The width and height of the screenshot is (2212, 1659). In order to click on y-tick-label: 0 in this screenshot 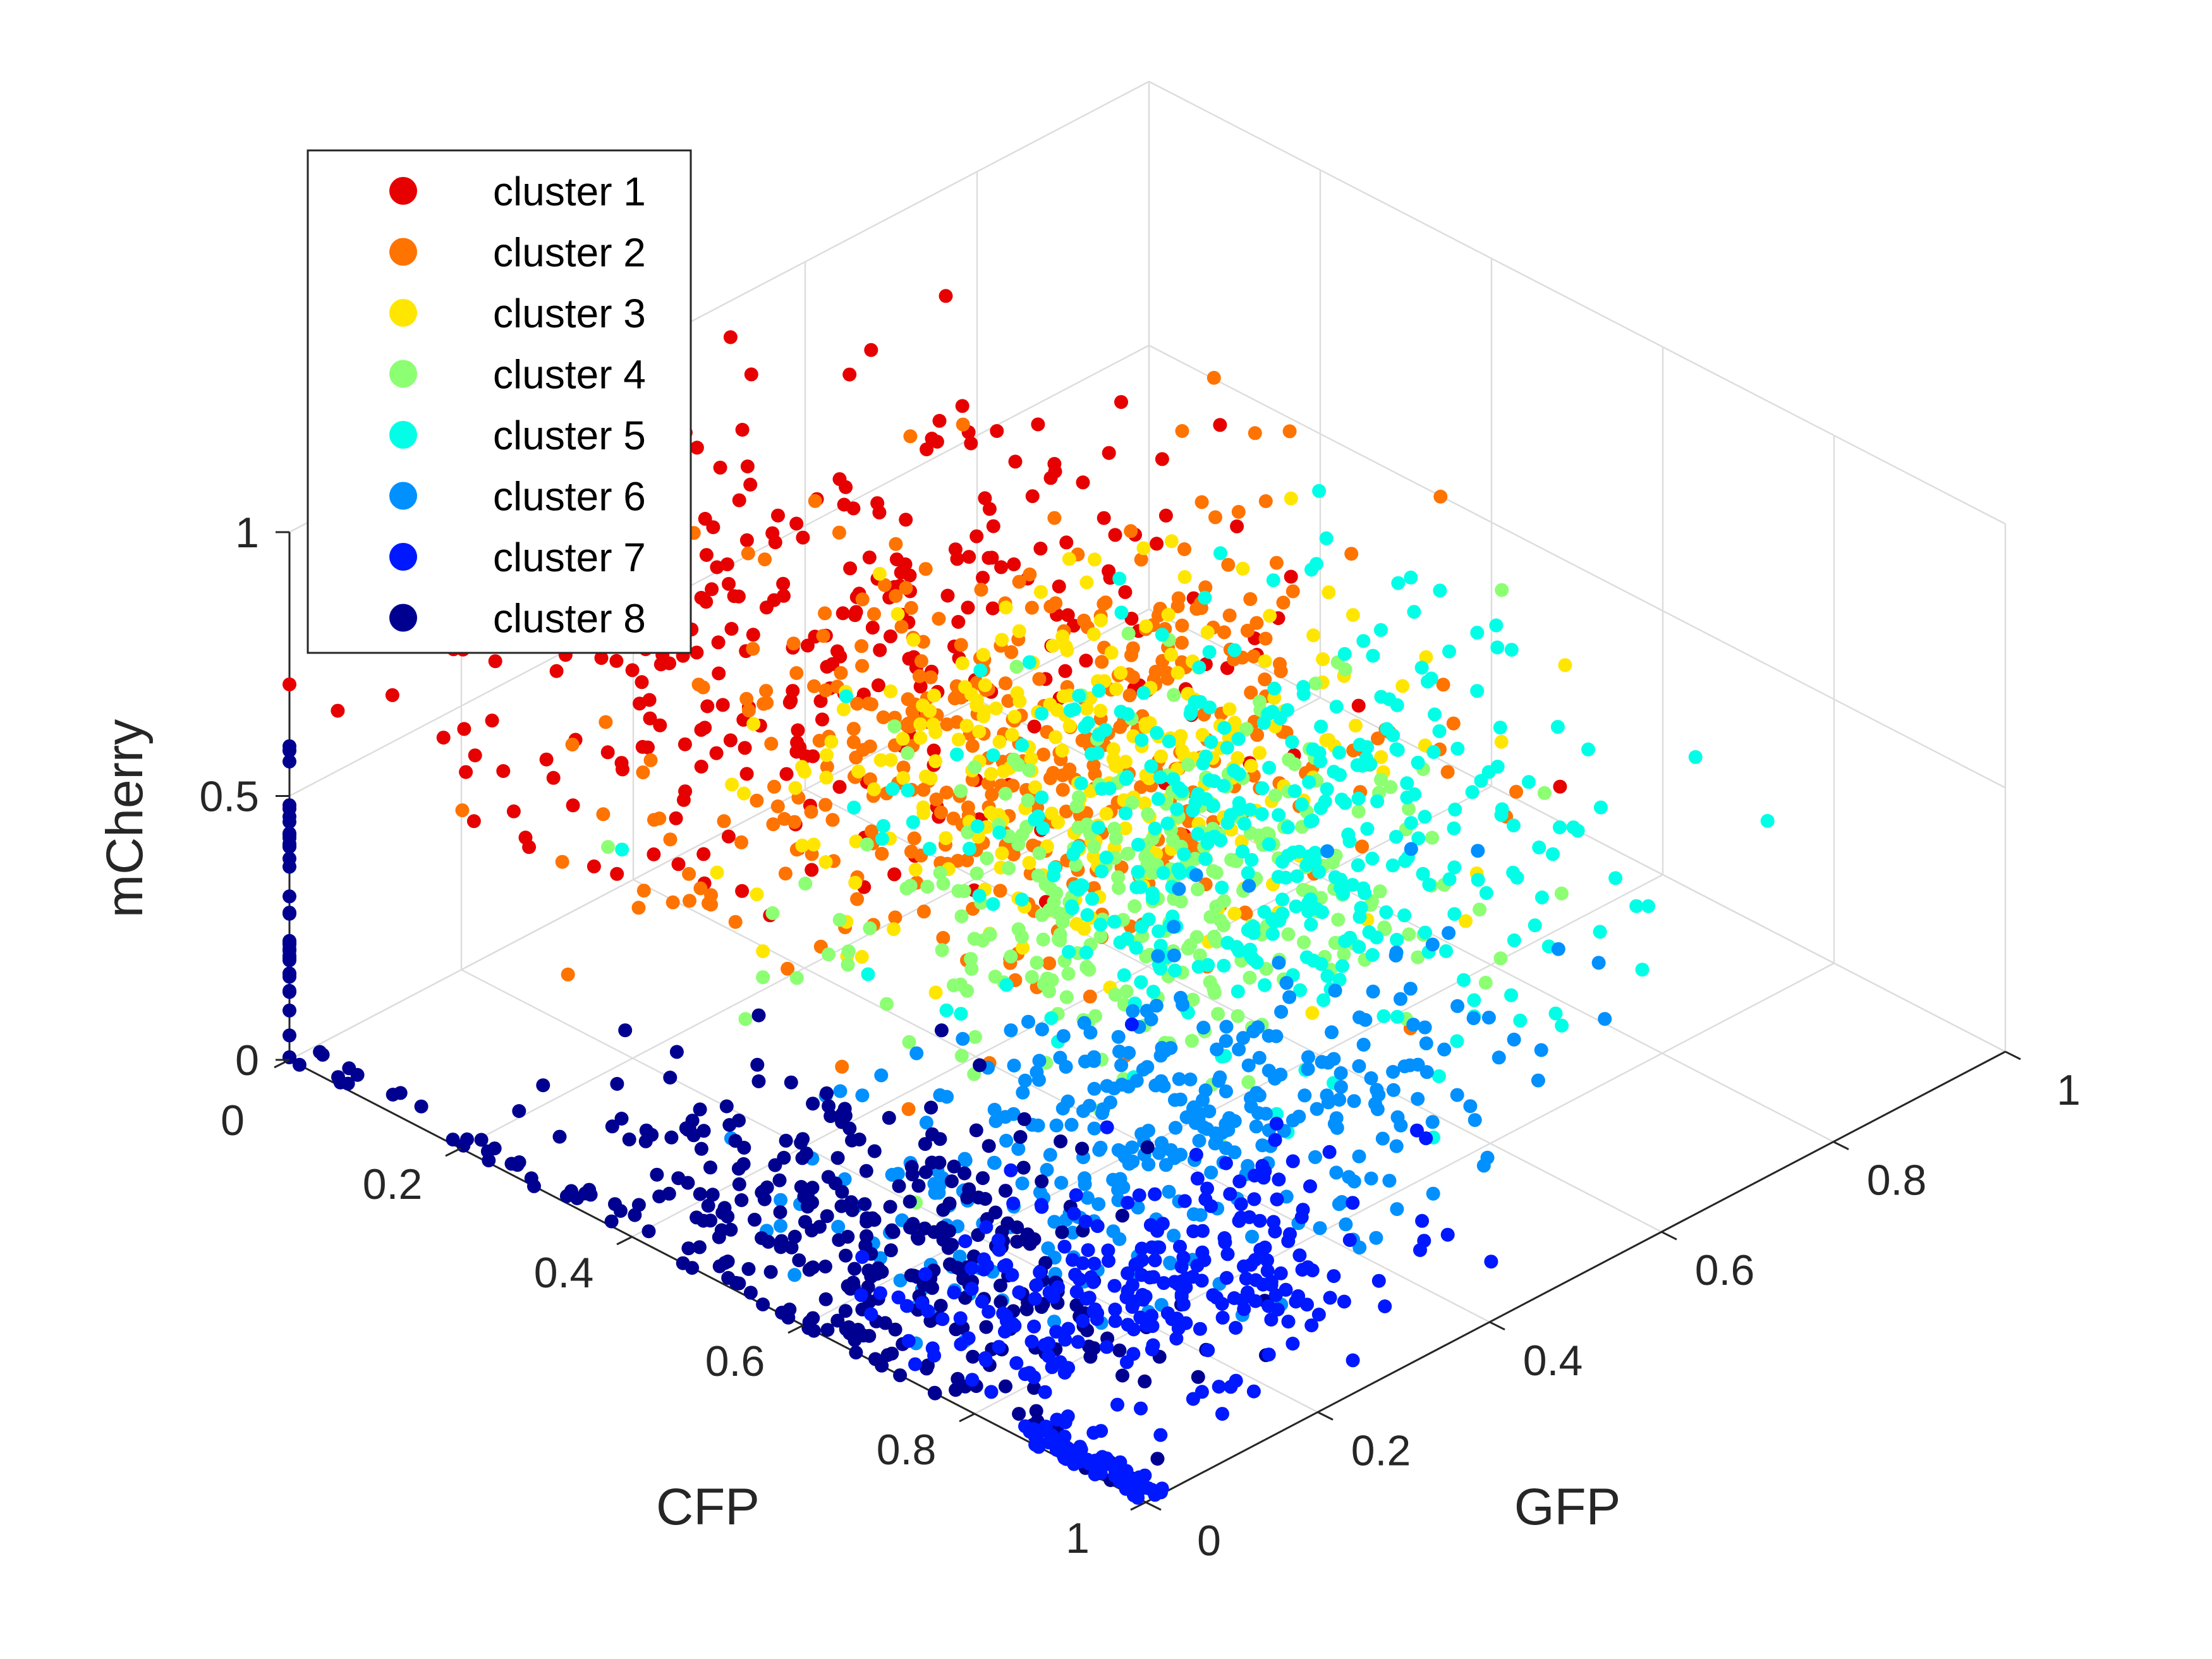, I will do `click(1209, 1541)`.